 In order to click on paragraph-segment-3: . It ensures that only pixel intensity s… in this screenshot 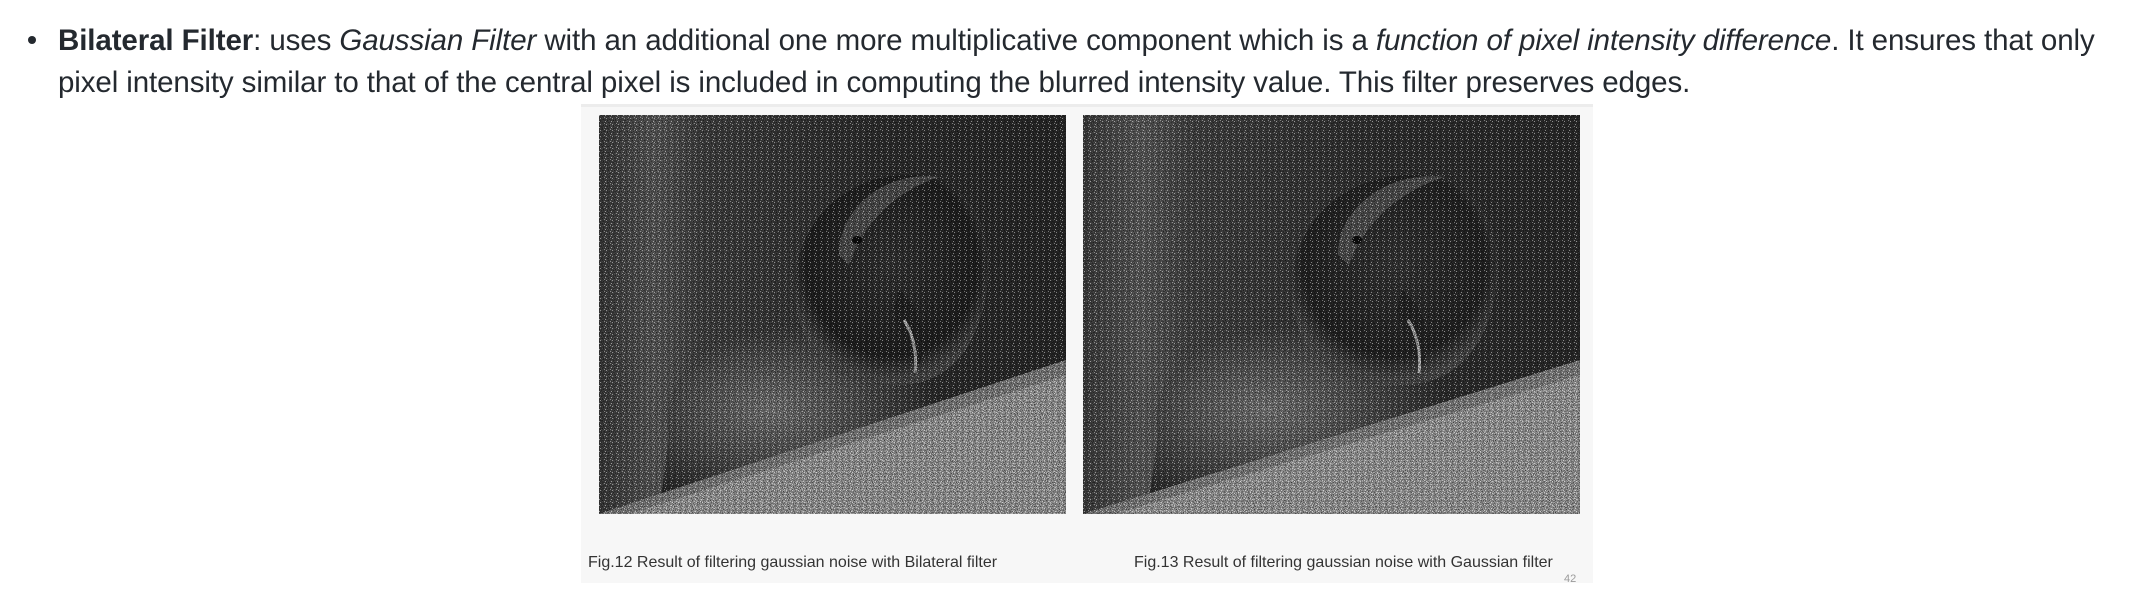, I will do `click(1076, 61)`.